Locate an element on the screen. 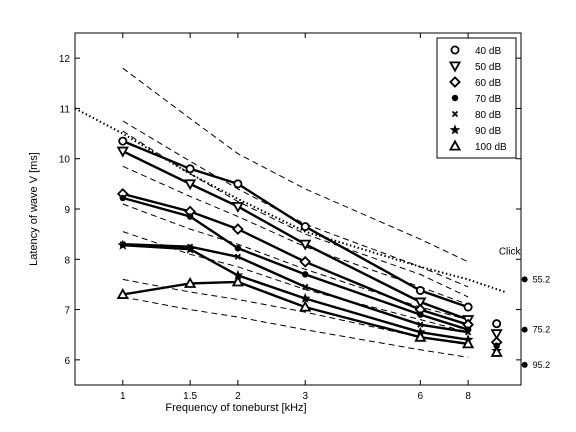 The width and height of the screenshot is (576, 432). point-70db-1.5 is located at coordinates (190, 216).